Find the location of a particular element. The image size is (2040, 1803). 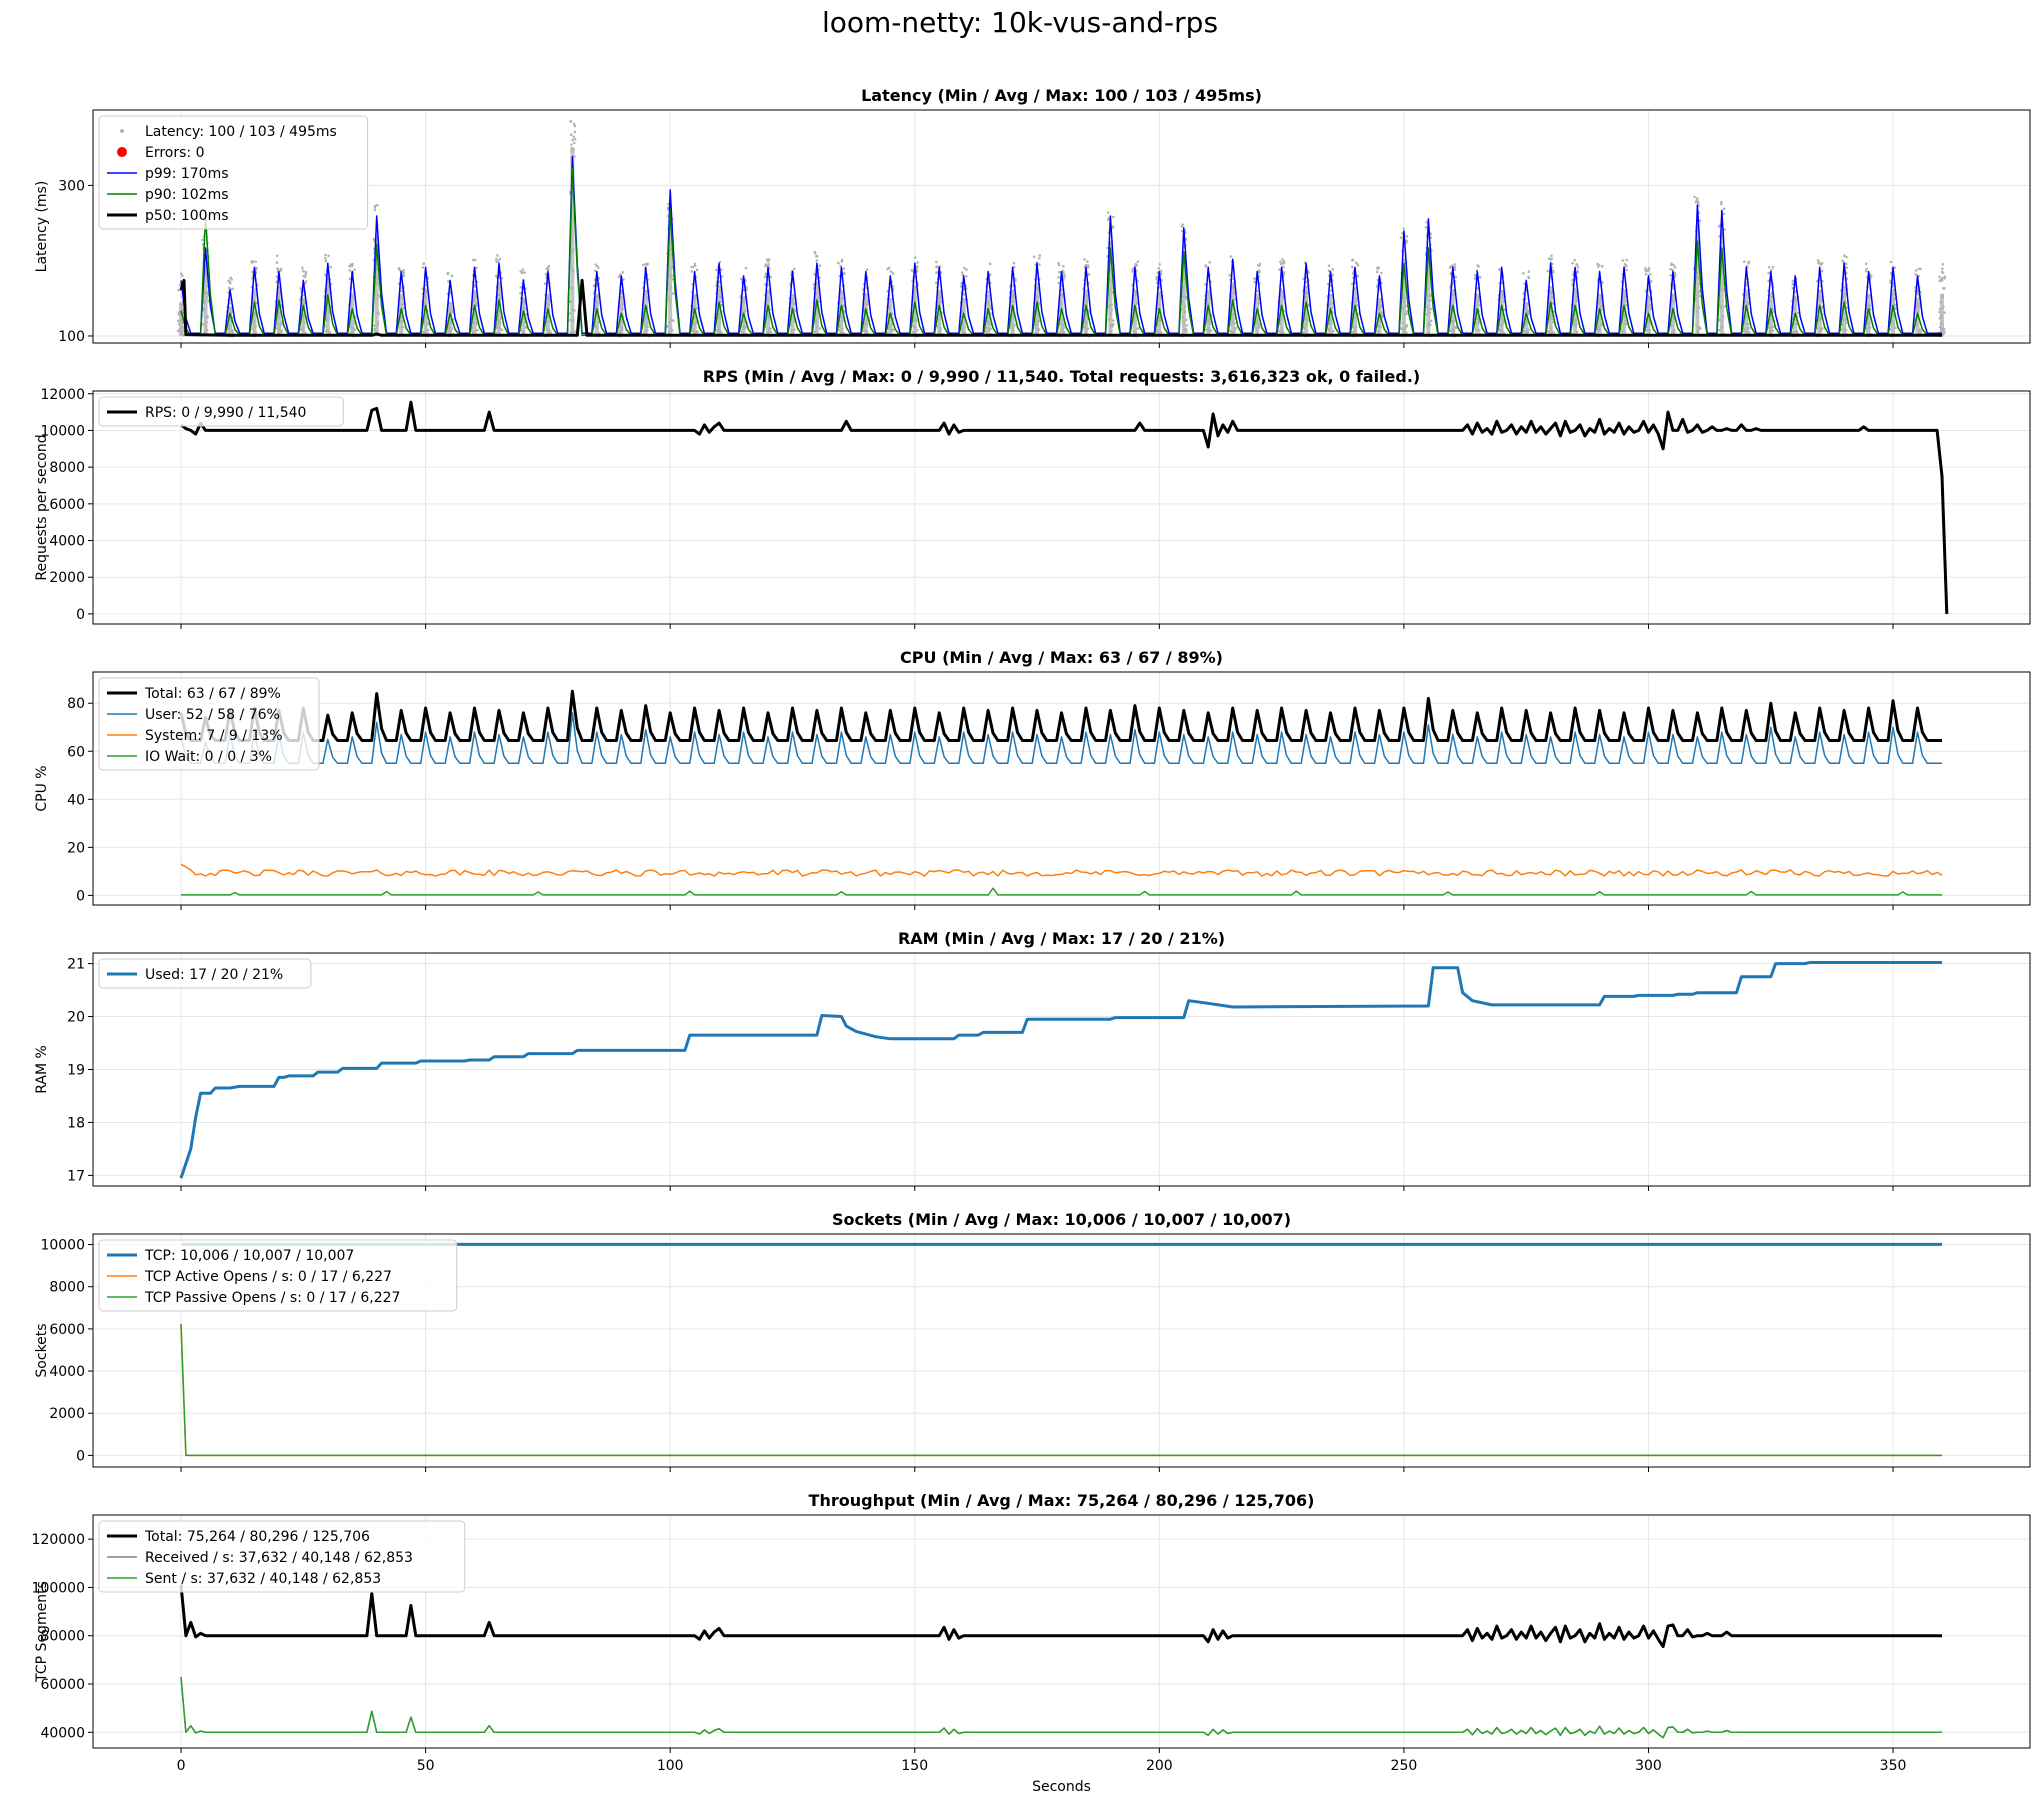

legend-swatch is located at coordinates (122, 152).